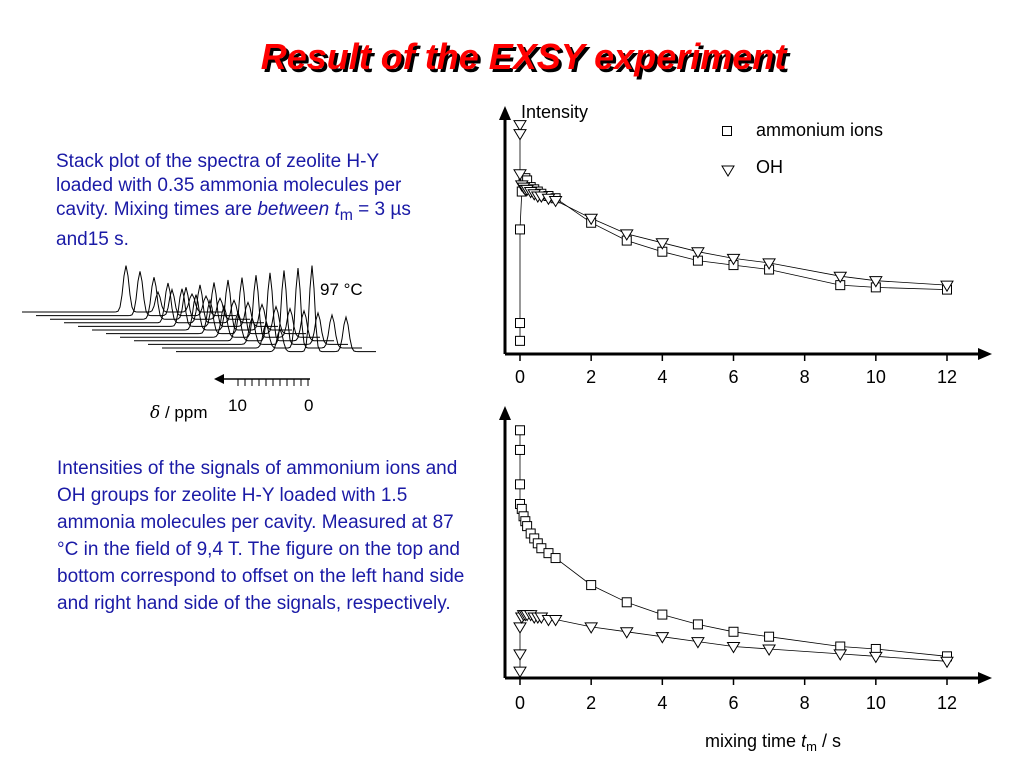 The image size is (1024, 768). I want to click on caption-m-subscript: m, so click(346, 215).